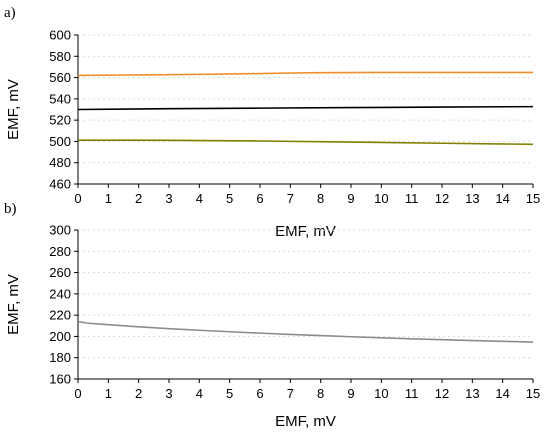 This screenshot has width=550, height=438. What do you see at coordinates (108, 198) in the screenshot?
I see `panel-a-x-tick-label: 1` at bounding box center [108, 198].